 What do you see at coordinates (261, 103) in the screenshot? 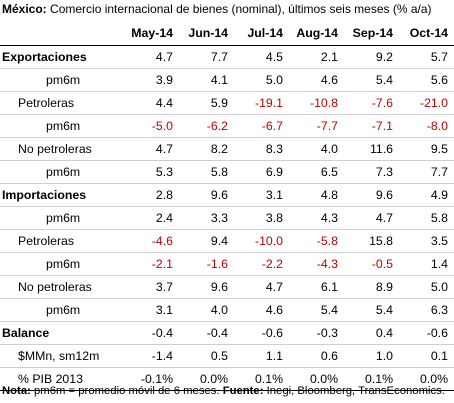
I see `value-cell: -19.1` at bounding box center [261, 103].